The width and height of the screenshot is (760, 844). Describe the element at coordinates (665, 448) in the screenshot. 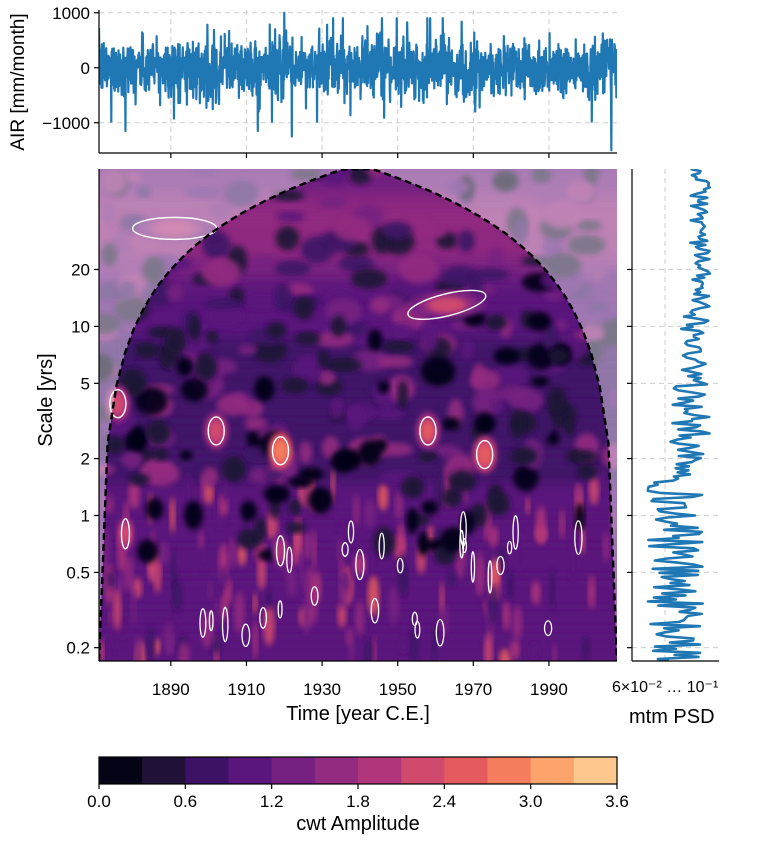

I see `psd-panel: 6×10⁻² … 10⁻¹ mtm PSD` at that location.